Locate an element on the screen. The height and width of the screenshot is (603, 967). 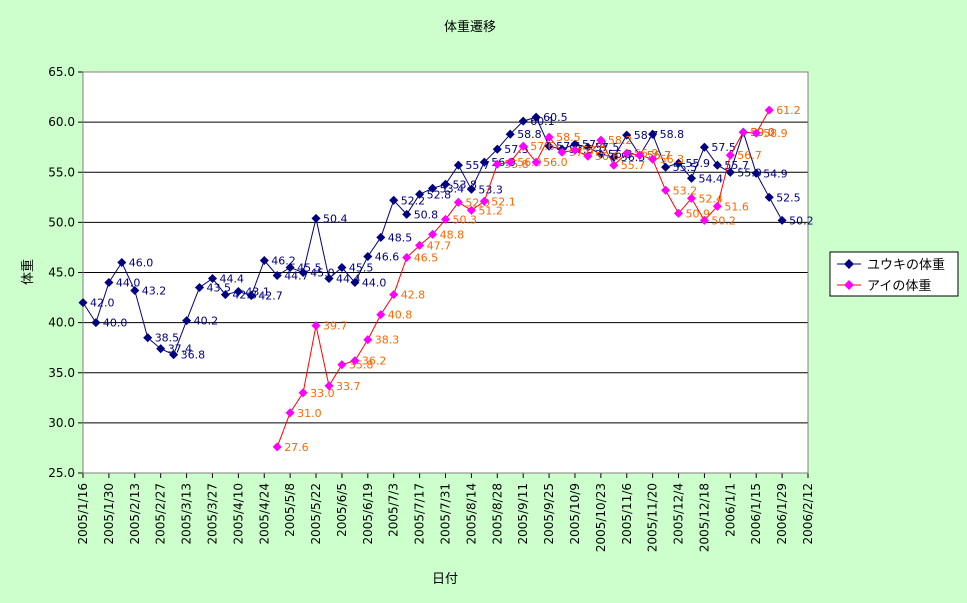
x-tick-label: 2005/6/5 is located at coordinates (342, 510).